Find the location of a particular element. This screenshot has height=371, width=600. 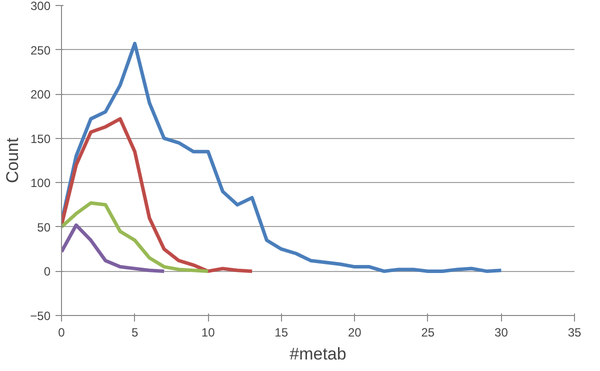

y-tick-label: 100 is located at coordinates (40, 183).